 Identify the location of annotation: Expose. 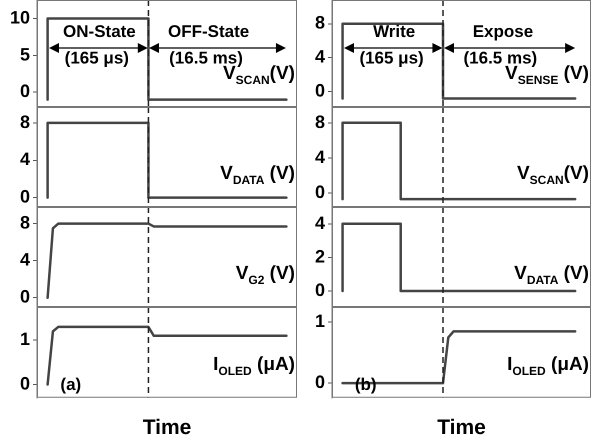
(503, 31).